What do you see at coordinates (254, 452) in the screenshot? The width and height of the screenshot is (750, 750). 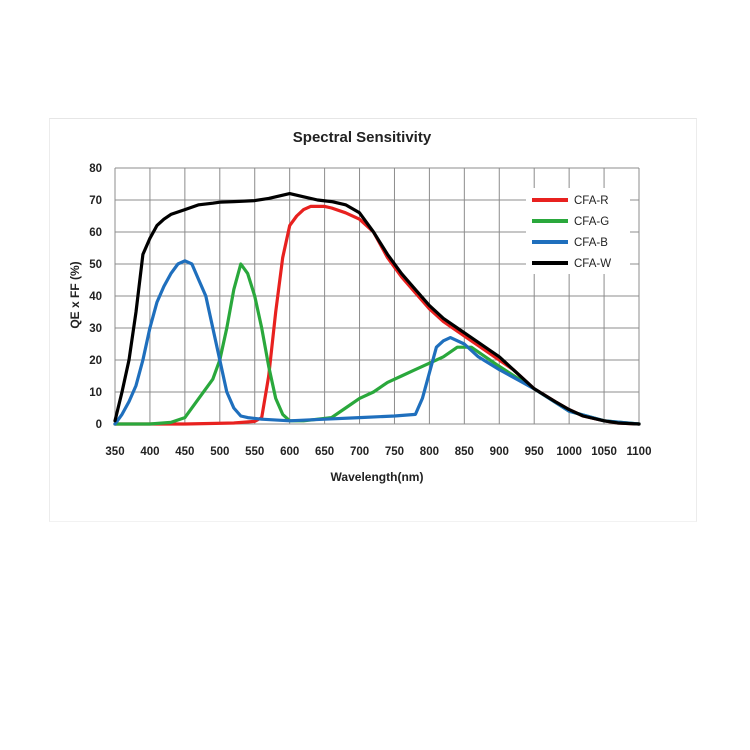 I see `x-tick-label: 550` at bounding box center [254, 452].